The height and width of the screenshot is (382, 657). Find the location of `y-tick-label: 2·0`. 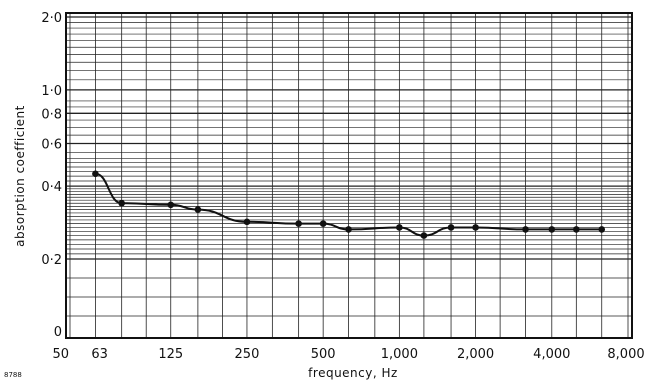

y-tick-label: 2·0 is located at coordinates (51, 18).